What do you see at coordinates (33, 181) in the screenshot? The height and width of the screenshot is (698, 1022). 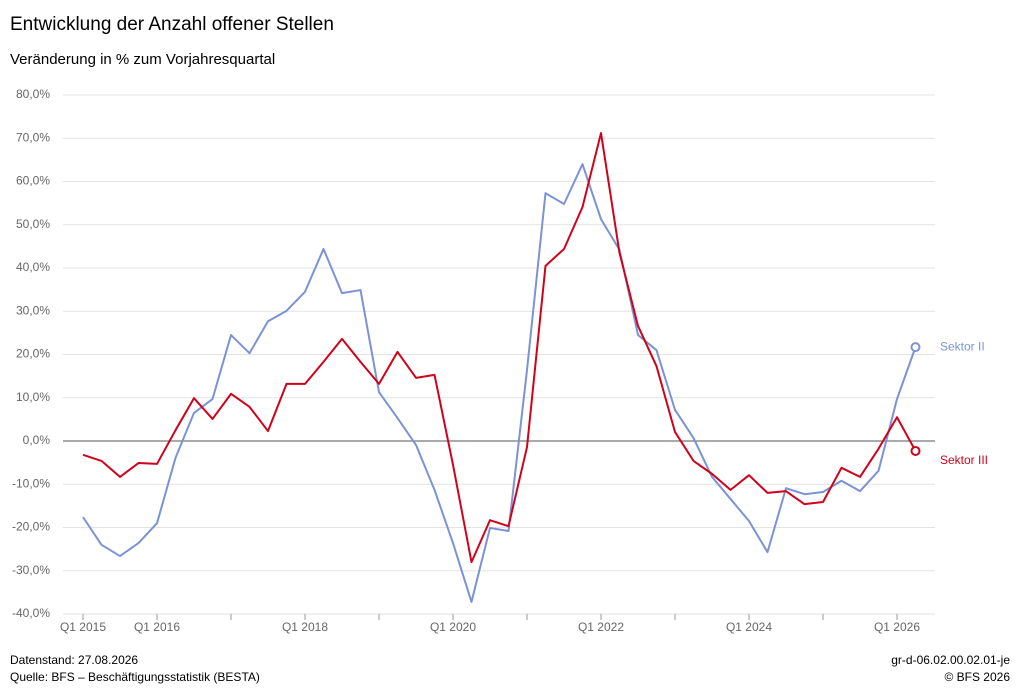 I see `y-tick-label: 60,0%` at bounding box center [33, 181].